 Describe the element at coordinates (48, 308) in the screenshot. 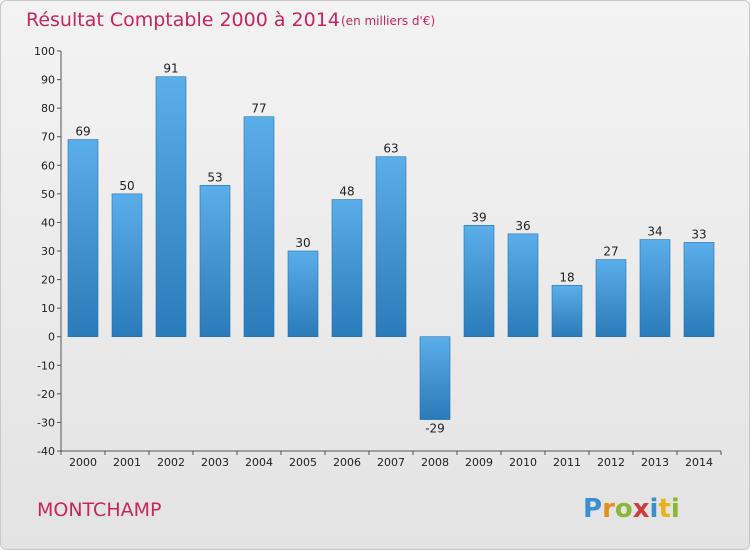

I see `y-tick-label: 10` at that location.